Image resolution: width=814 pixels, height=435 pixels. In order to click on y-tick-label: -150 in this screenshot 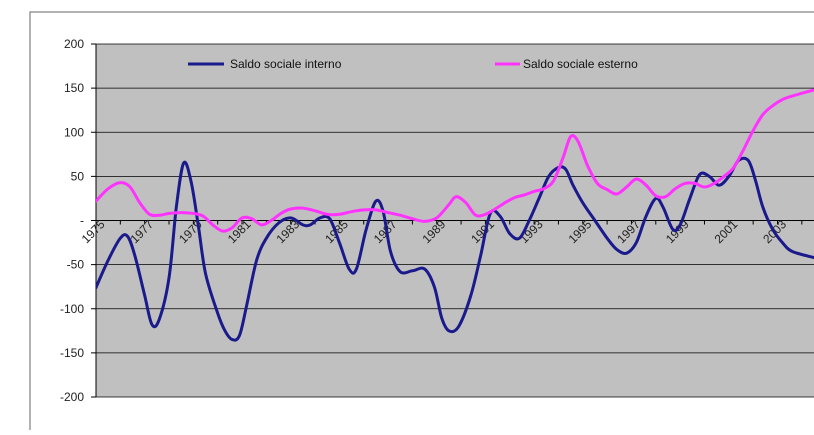, I will do `click(72, 353)`.